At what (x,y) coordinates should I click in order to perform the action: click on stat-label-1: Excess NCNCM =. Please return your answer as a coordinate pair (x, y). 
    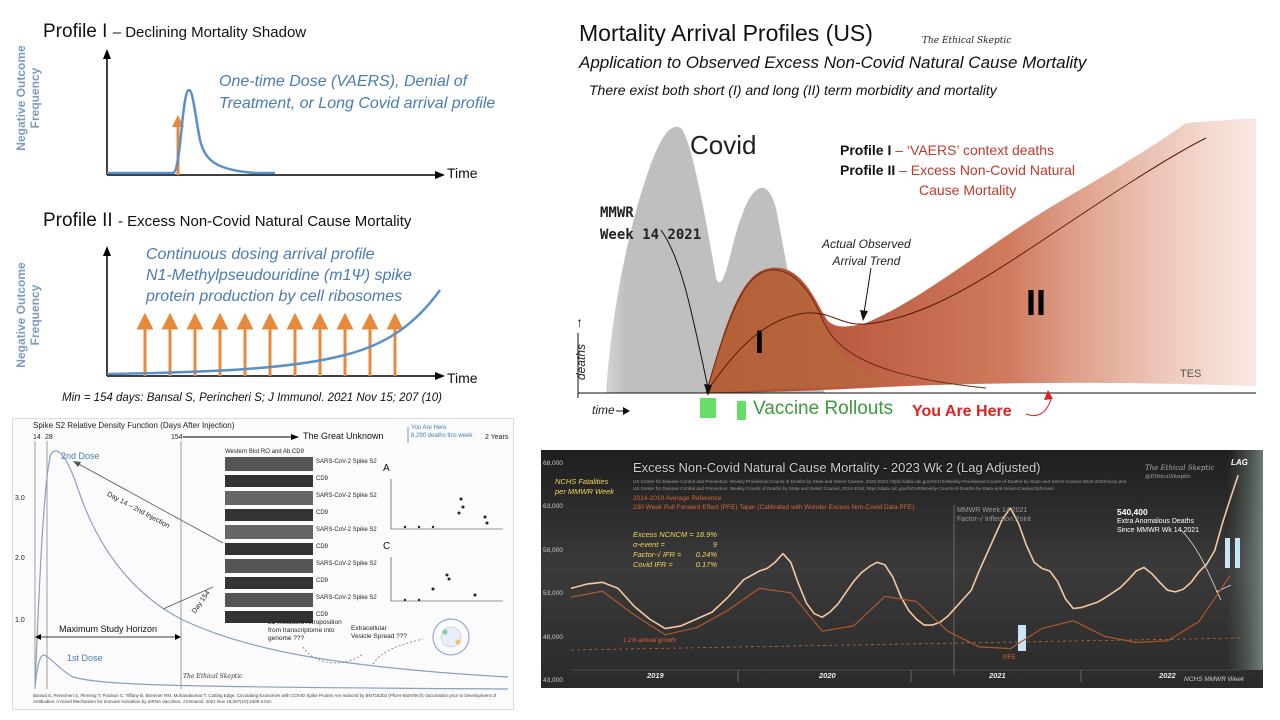
    Looking at the image, I should click on (663, 534).